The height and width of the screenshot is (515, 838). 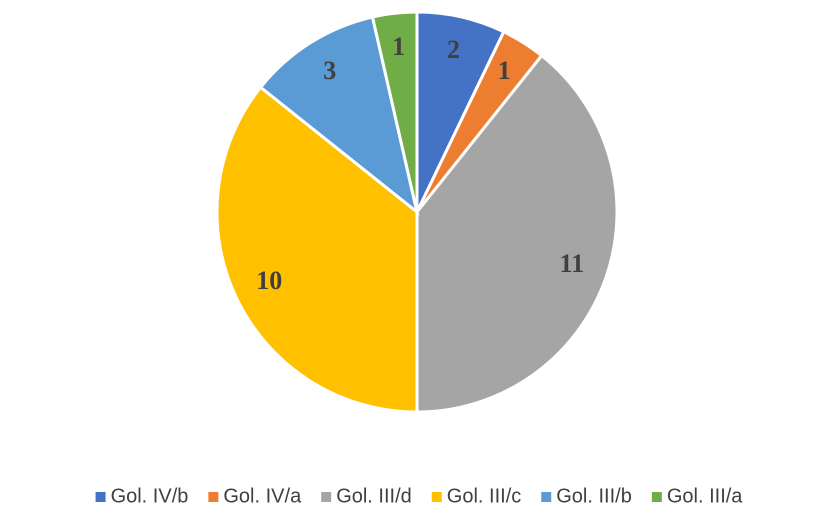 I want to click on legend-label: Gol. IV/a, so click(x=262, y=496).